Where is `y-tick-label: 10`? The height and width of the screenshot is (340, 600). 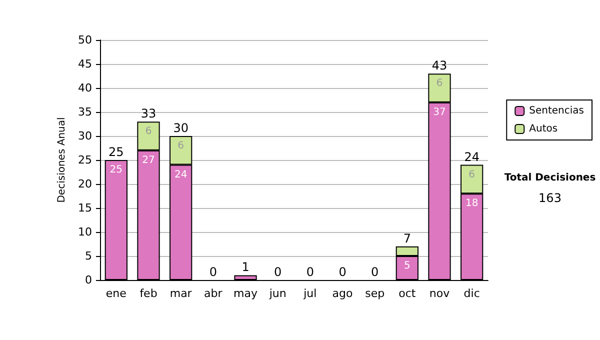
y-tick-label: 10 is located at coordinates (85, 232).